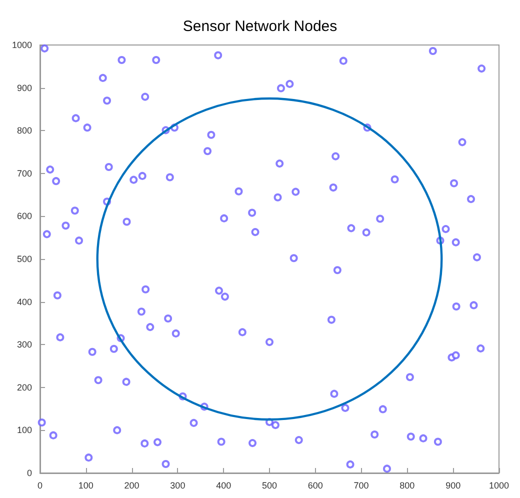 The height and width of the screenshot is (498, 520). Describe the element at coordinates (224, 485) in the screenshot. I see `x-tick-label: 400` at that location.